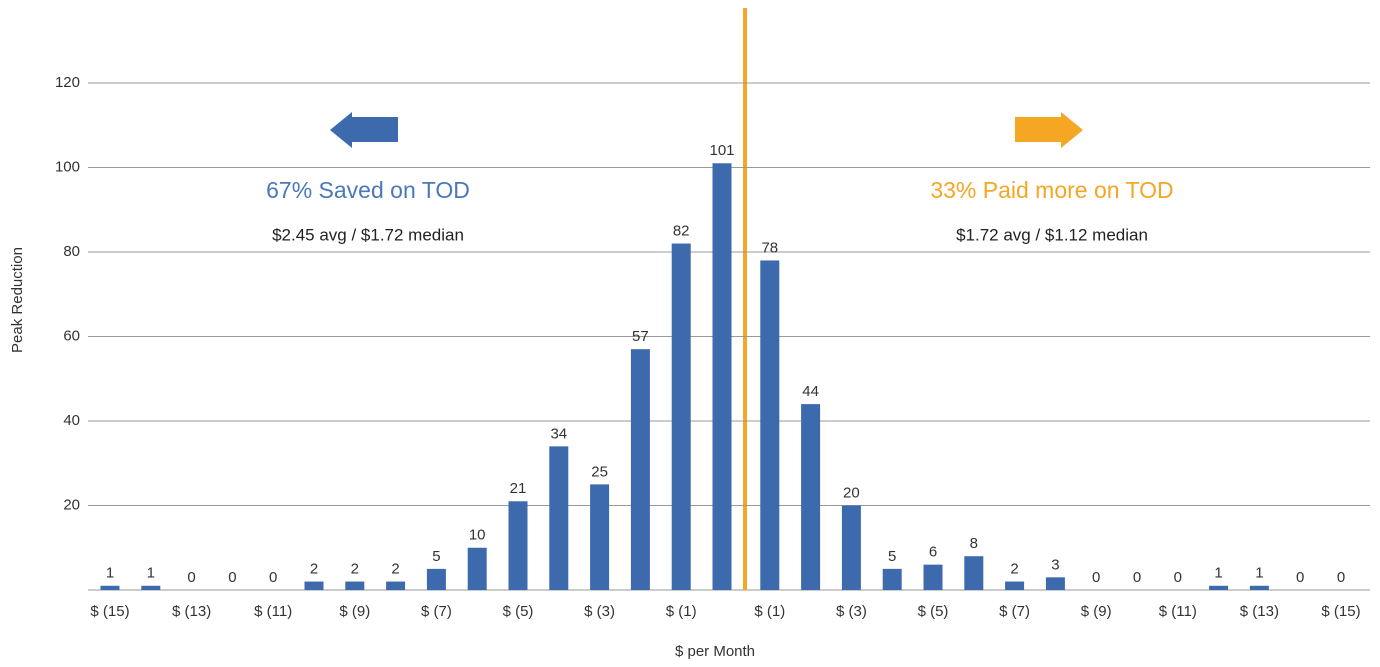  What do you see at coordinates (715, 651) in the screenshot?
I see `x-axis-title: $ per Month` at bounding box center [715, 651].